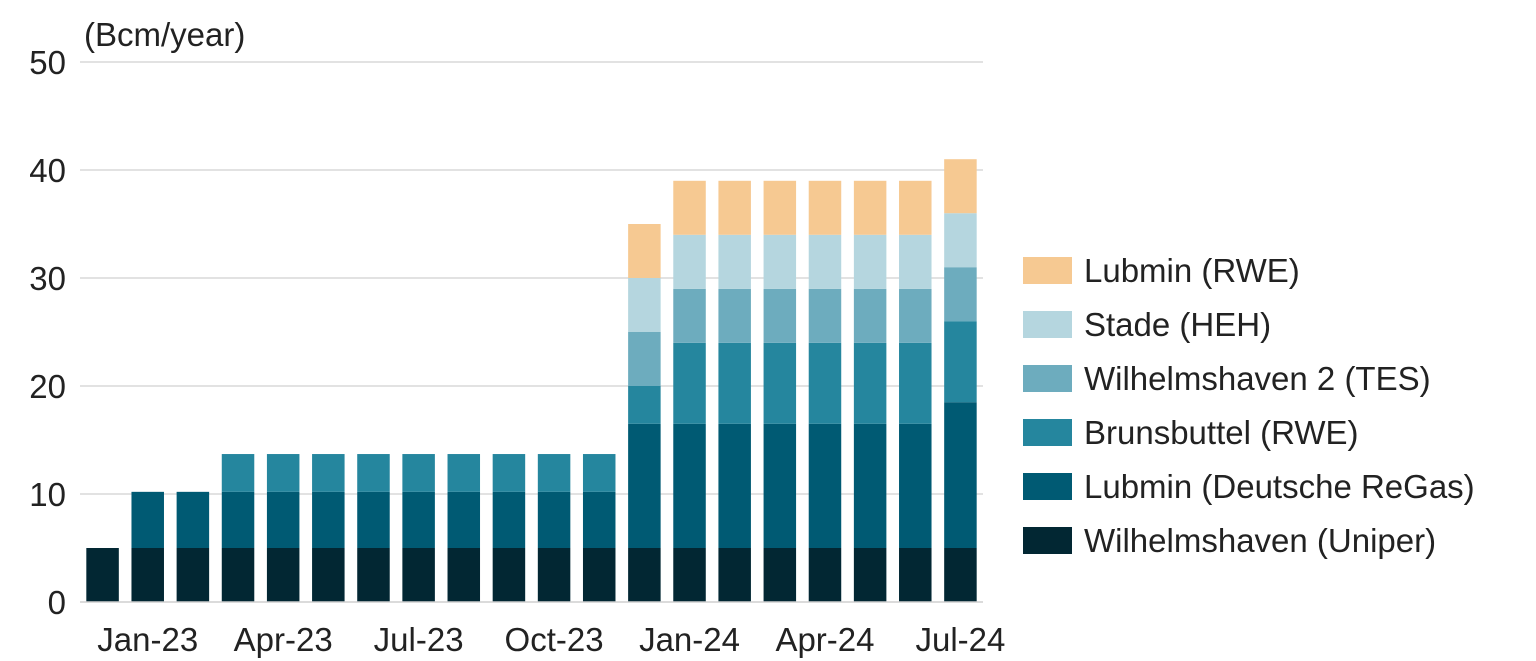  I want to click on y-axis-label: (Bcm/year), so click(164, 34).